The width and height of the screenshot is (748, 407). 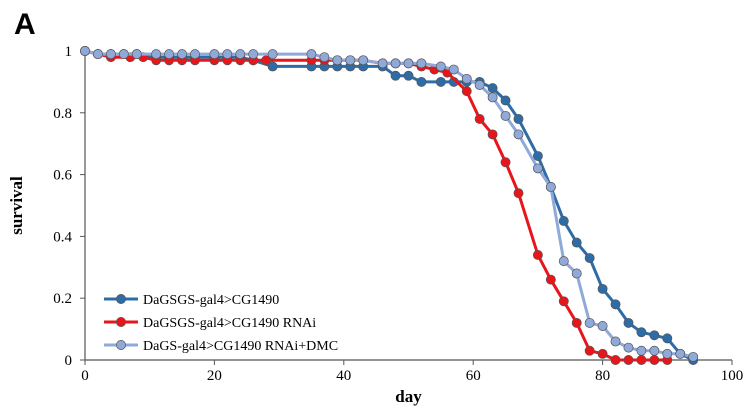 What do you see at coordinates (62, 299) in the screenshot?
I see `y-tick-label: 0.2` at bounding box center [62, 299].